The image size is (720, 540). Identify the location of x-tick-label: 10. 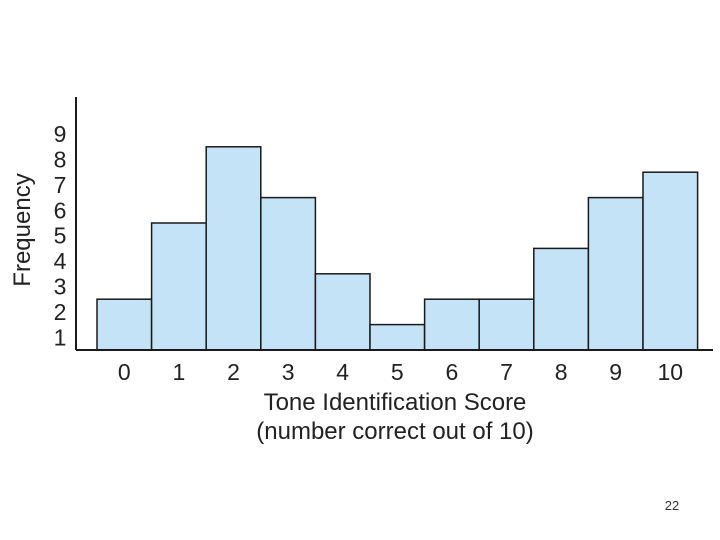
(671, 372).